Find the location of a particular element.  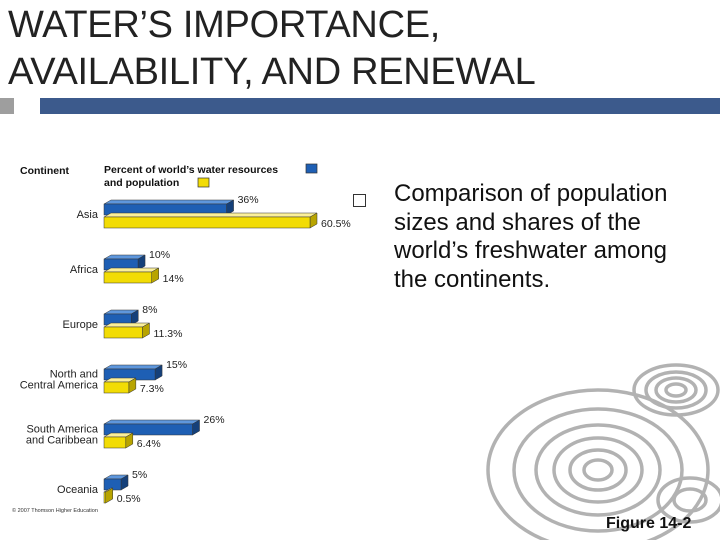

category-label: and Caribbean is located at coordinates (62, 441).